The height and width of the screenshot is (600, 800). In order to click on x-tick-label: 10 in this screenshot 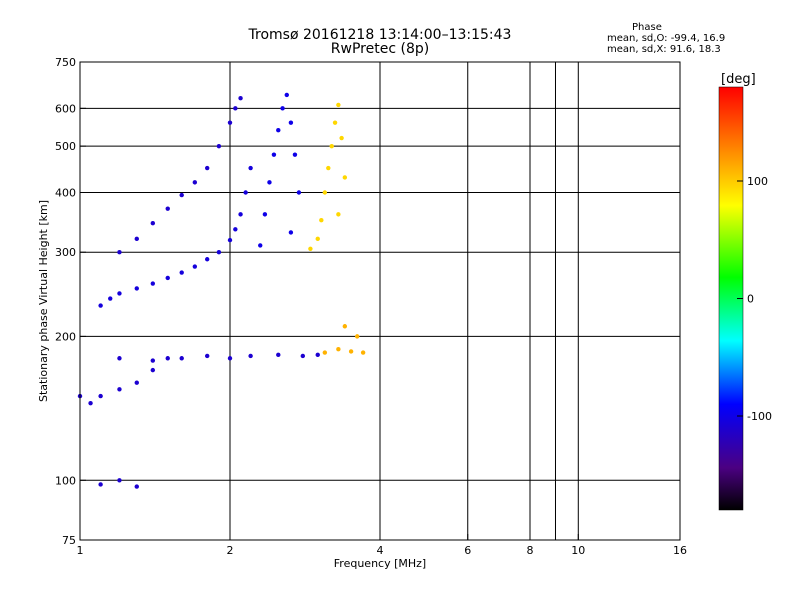, I will do `click(578, 550)`.